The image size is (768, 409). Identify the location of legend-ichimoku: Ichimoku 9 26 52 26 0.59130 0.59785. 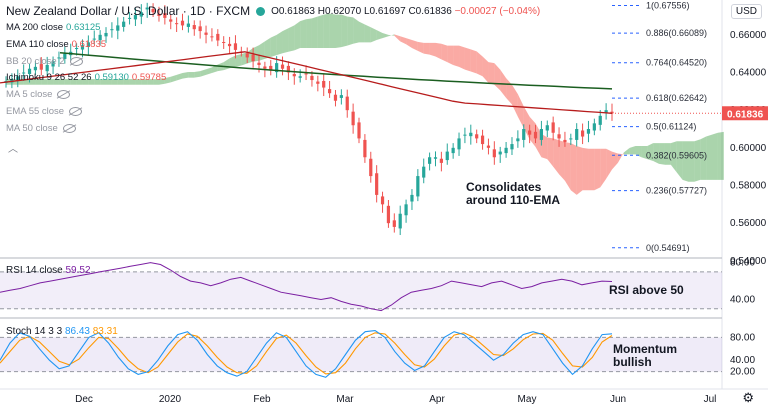
(86, 77).